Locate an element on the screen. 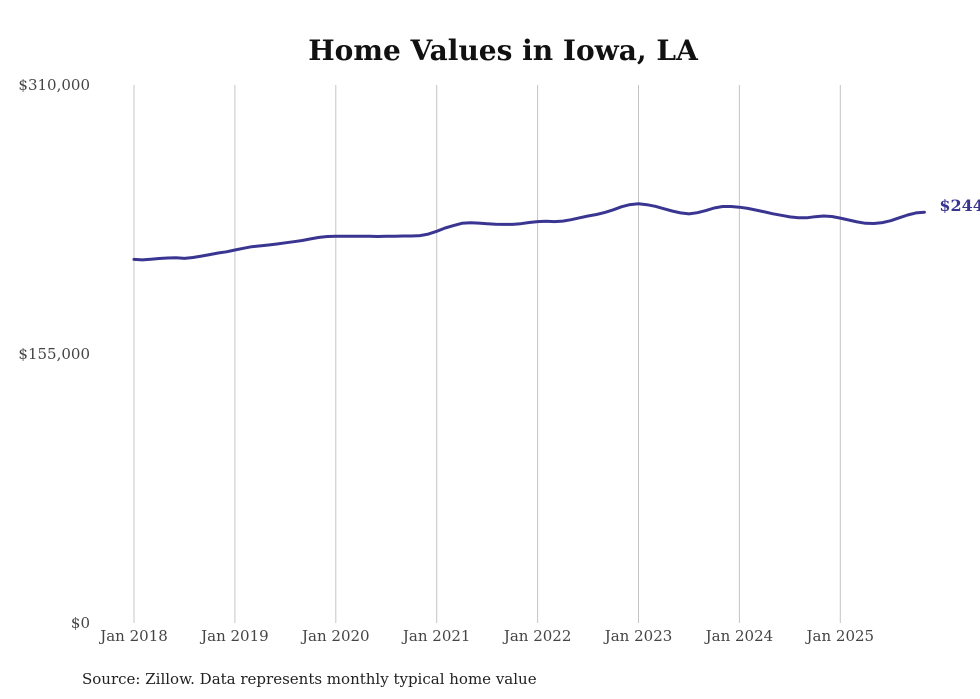 The width and height of the screenshot is (980, 699). y-tick-label: $310,000 is located at coordinates (54, 85).